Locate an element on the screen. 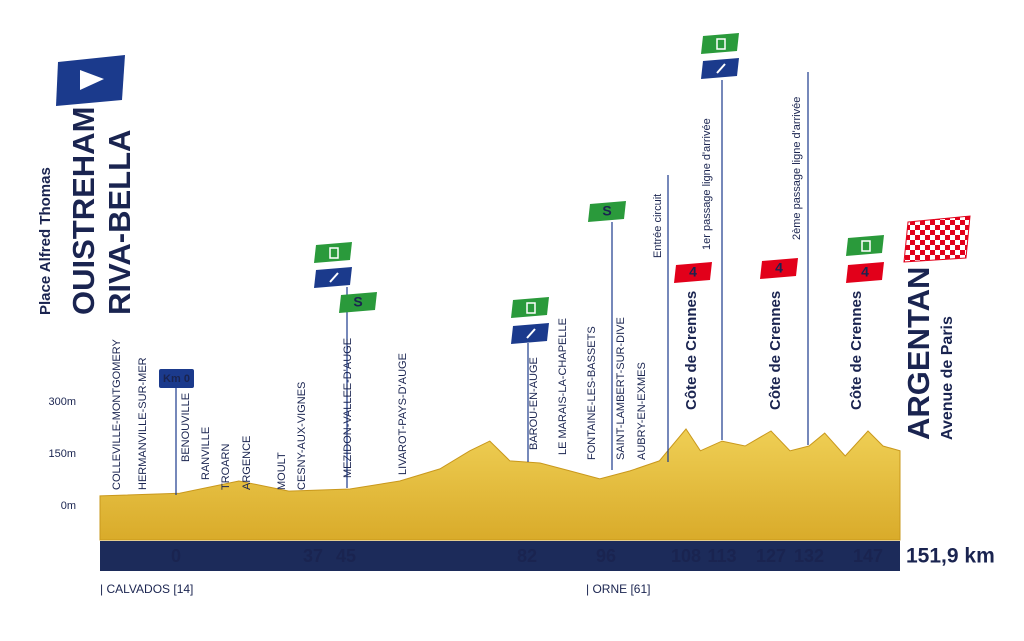  place-name: RANVILLE is located at coordinates (206, 453).